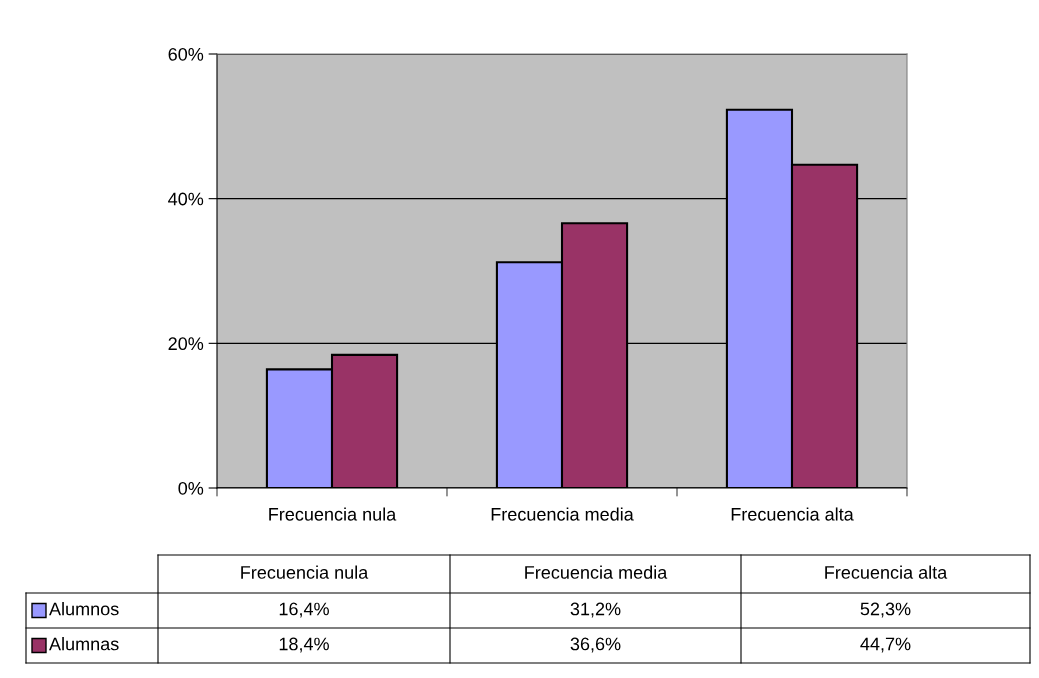 The height and width of the screenshot is (678, 1039). Describe the element at coordinates (84, 644) in the screenshot. I see `legend-label: Alumnas` at that location.